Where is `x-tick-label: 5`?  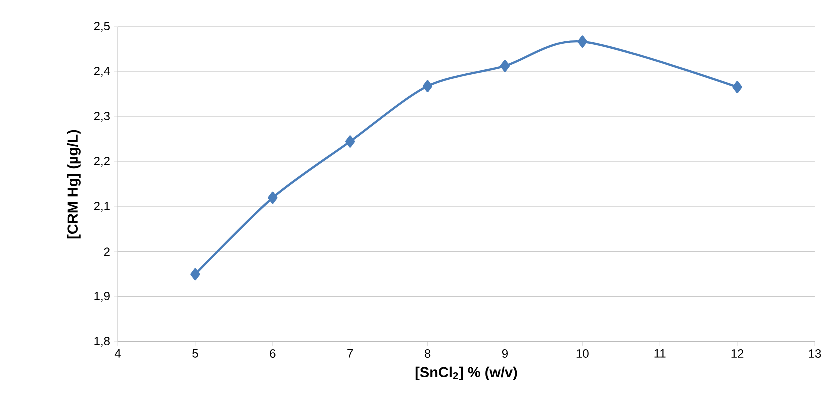 x-tick-label: 5 is located at coordinates (195, 354).